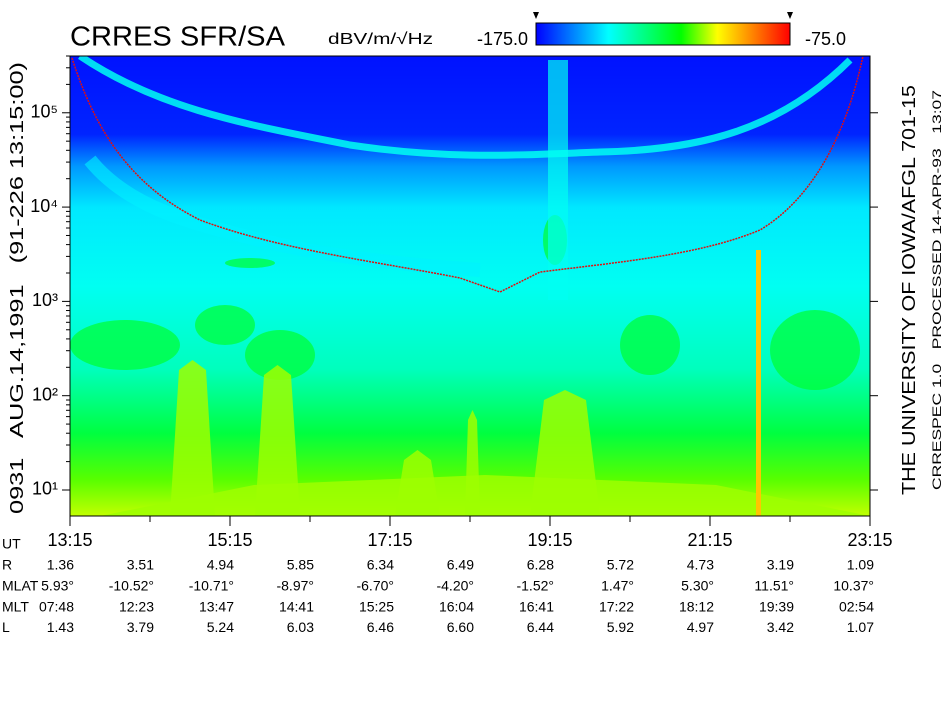 The width and height of the screenshot is (945, 720). I want to click on ephemeris-value: 1.43, so click(60, 627).